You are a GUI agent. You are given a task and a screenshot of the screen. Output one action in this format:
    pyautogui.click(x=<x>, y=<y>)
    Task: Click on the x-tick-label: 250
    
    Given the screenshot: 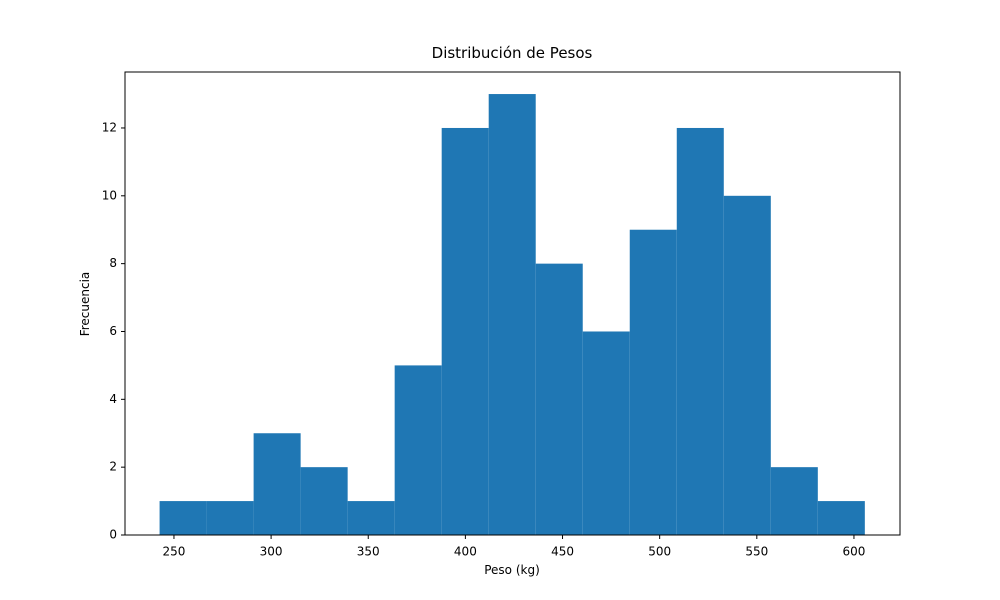 What is the action you would take?
    pyautogui.click(x=174, y=552)
    